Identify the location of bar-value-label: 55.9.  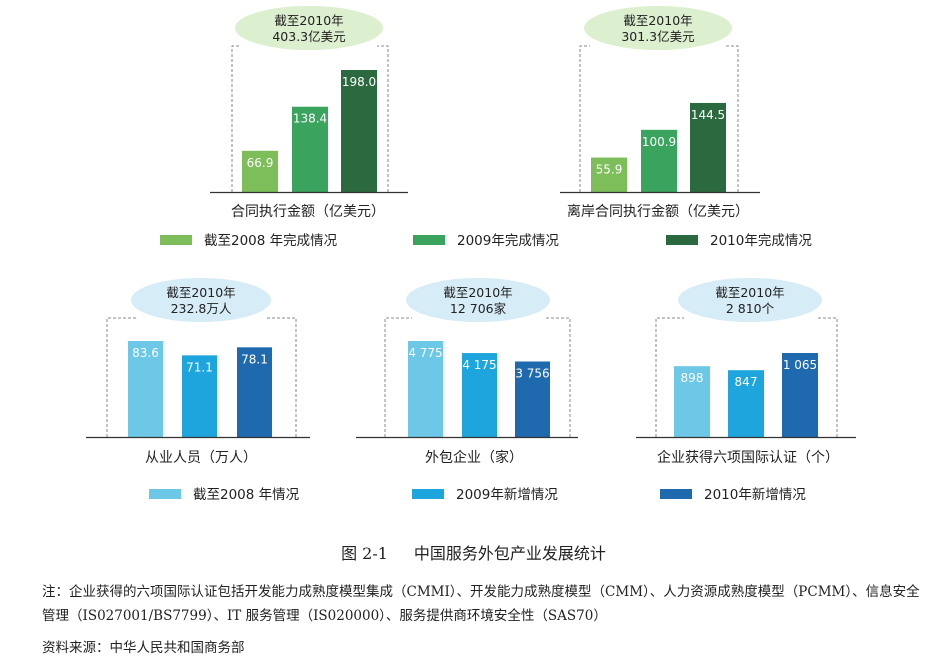
(609, 170).